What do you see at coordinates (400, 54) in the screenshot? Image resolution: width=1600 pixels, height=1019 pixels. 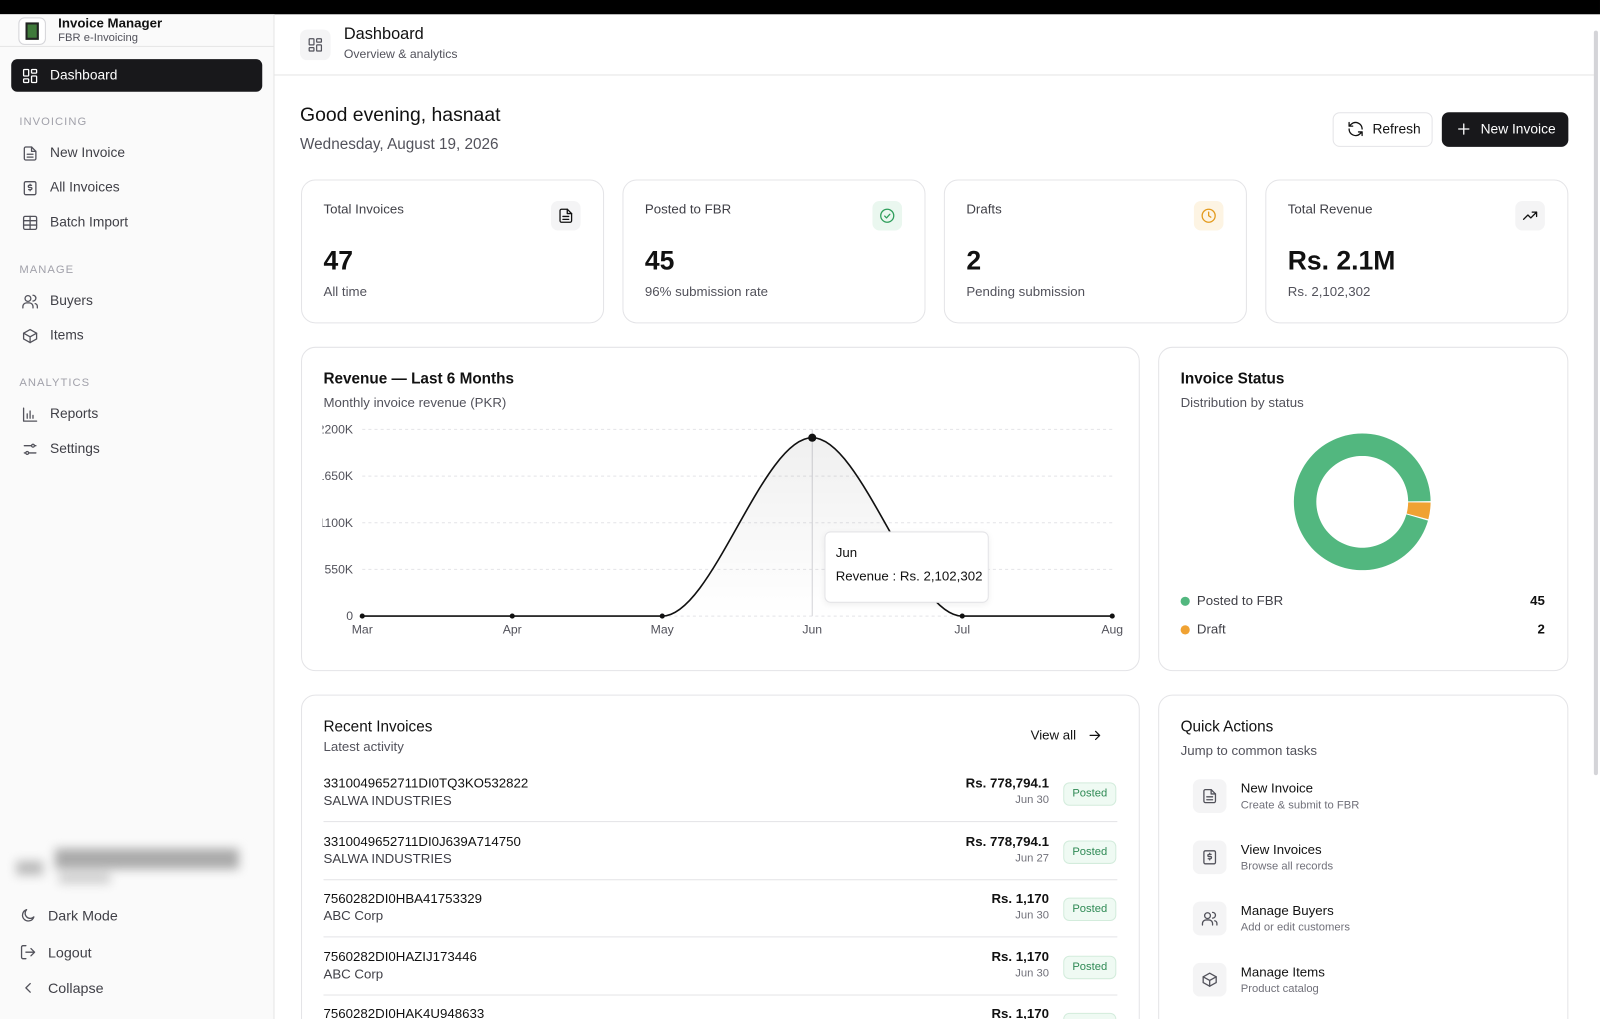 I see `page-subtitle: Overview & analytics` at bounding box center [400, 54].